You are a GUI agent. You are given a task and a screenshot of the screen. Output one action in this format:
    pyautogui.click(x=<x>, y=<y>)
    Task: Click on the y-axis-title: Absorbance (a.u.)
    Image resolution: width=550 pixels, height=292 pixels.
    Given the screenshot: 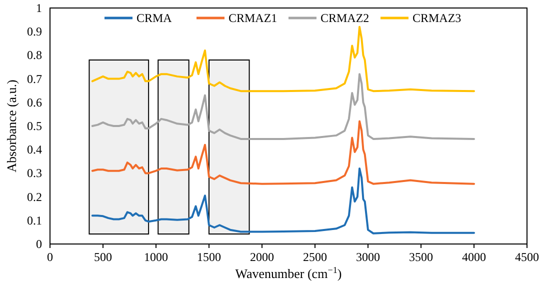 What is the action you would take?
    pyautogui.click(x=11, y=126)
    